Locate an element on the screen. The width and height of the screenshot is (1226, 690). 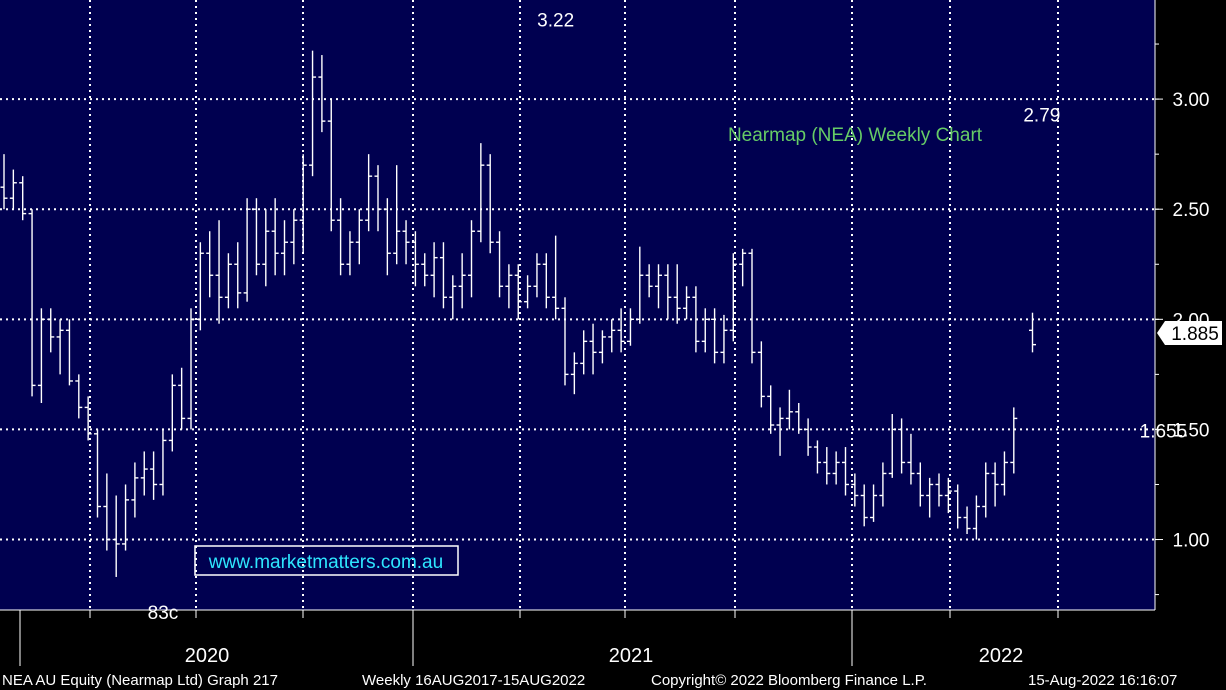
axis-panel-bottom is located at coordinates (613, 640).